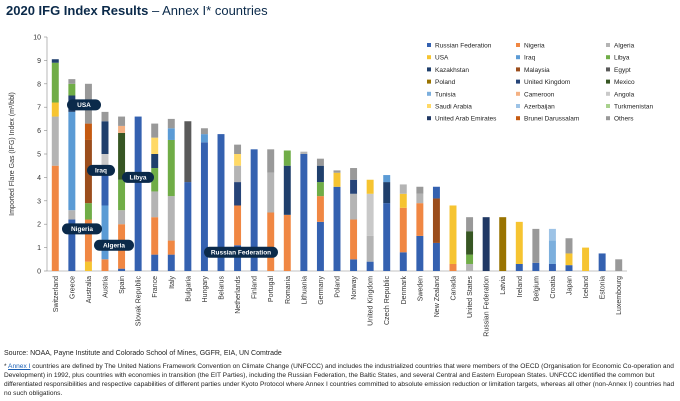 Image resolution: width=680 pixels, height=401 pixels. I want to click on callout-bg-algeria, so click(114, 245).